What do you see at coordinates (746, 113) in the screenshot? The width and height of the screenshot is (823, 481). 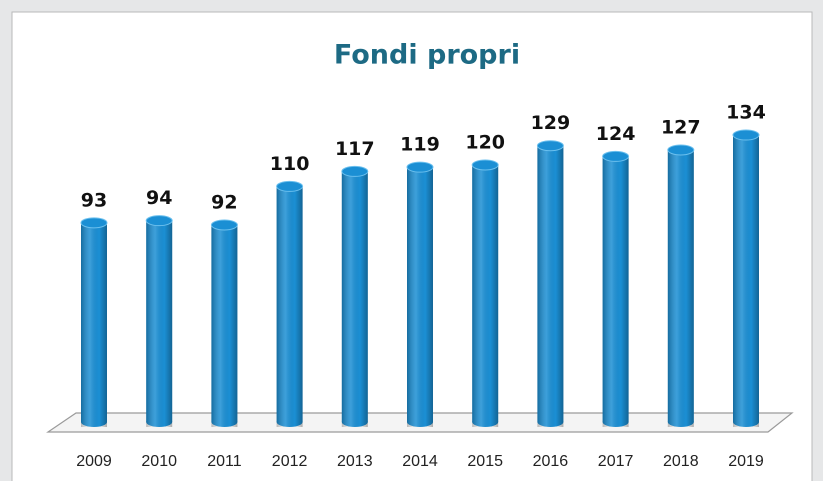 I see `data-label: 134` at bounding box center [746, 113].